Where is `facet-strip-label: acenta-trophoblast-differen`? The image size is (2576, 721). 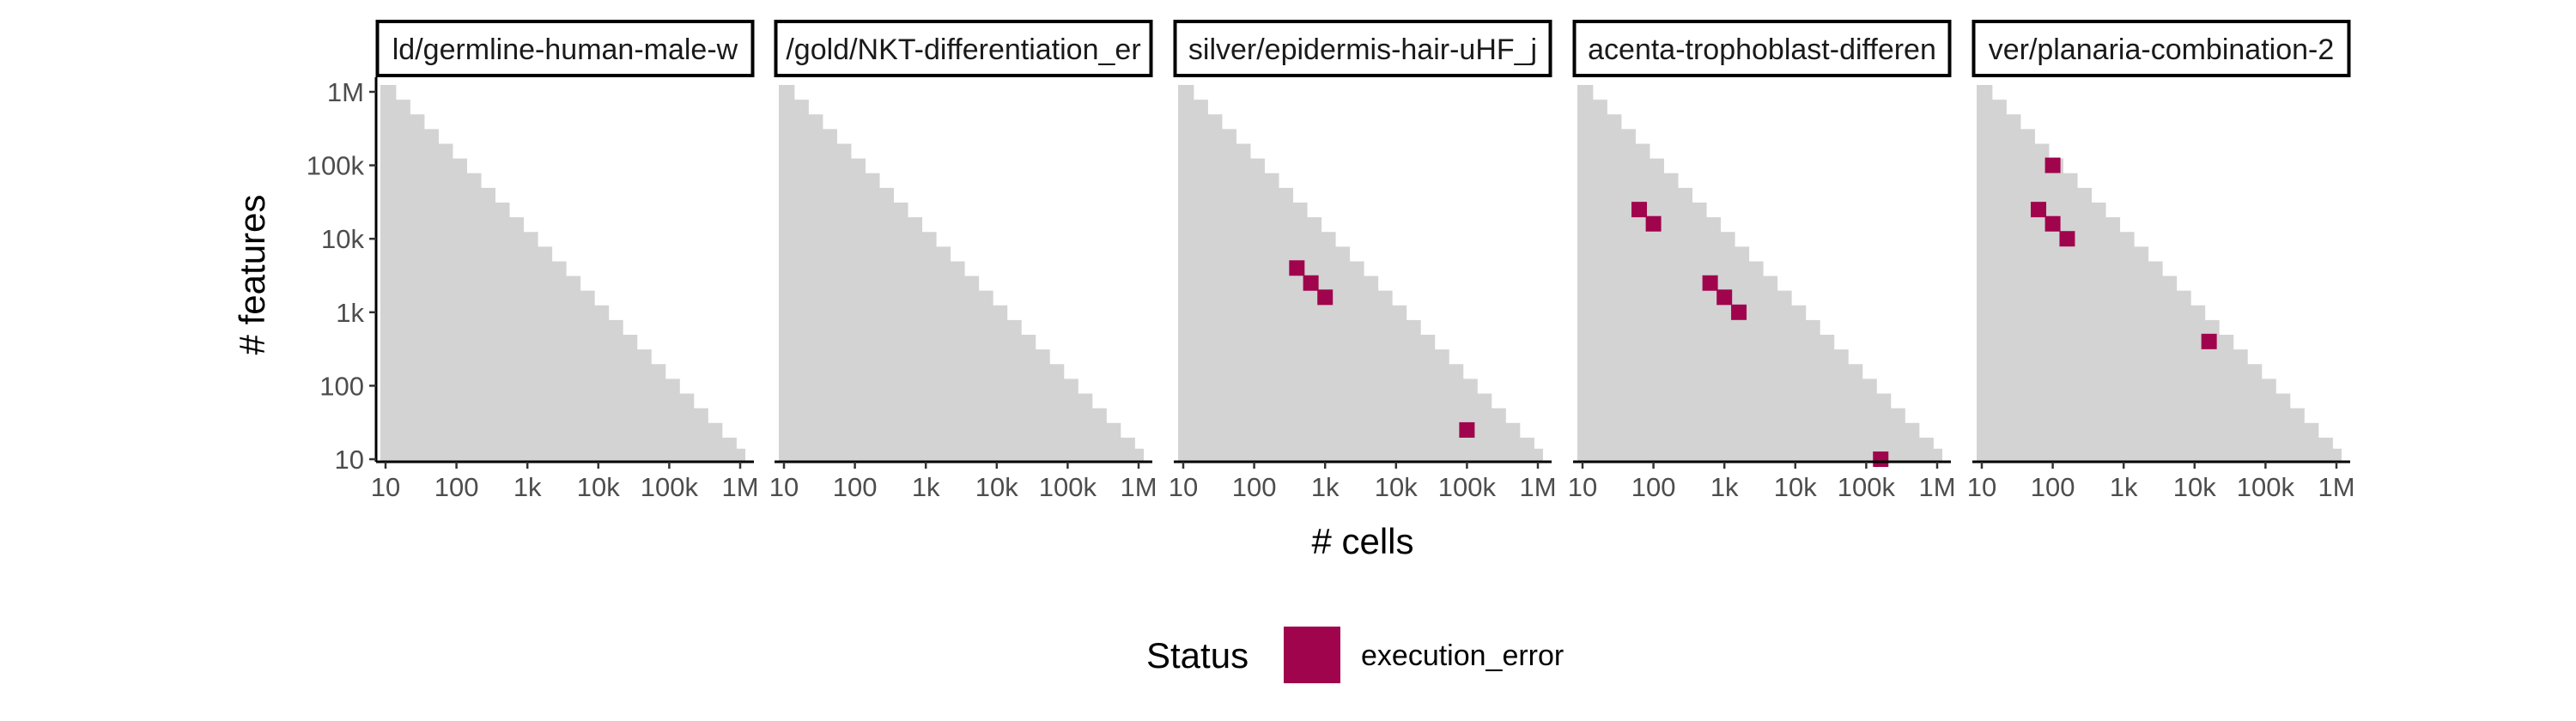
facet-strip-label: acenta-trophoblast-differen is located at coordinates (1762, 49).